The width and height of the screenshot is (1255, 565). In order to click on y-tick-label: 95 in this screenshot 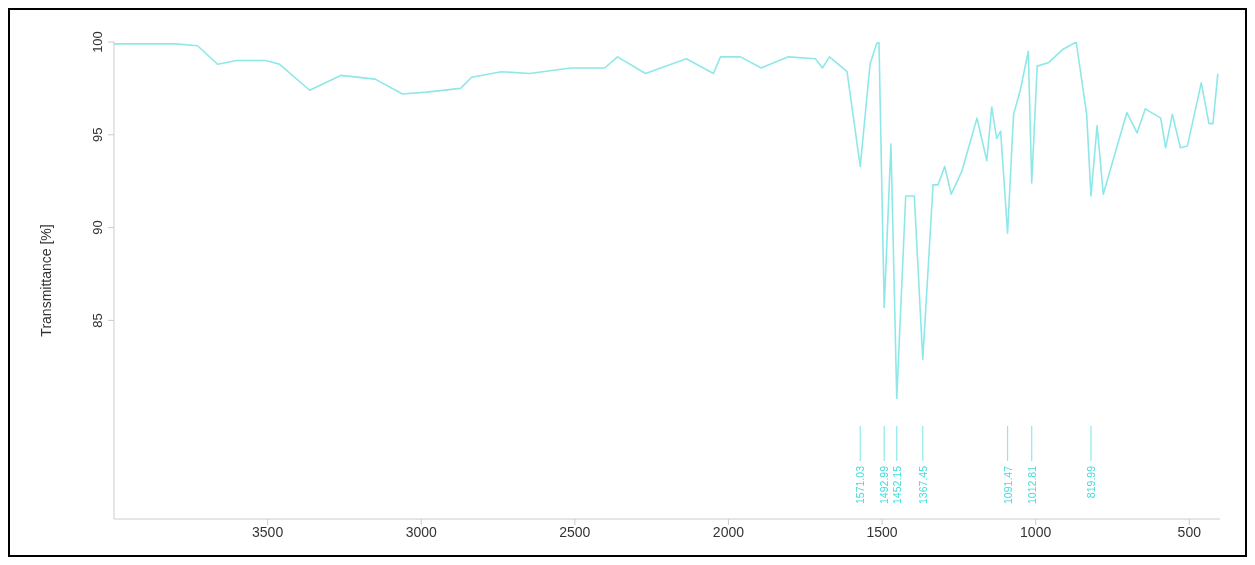, I will do `click(97, 135)`.